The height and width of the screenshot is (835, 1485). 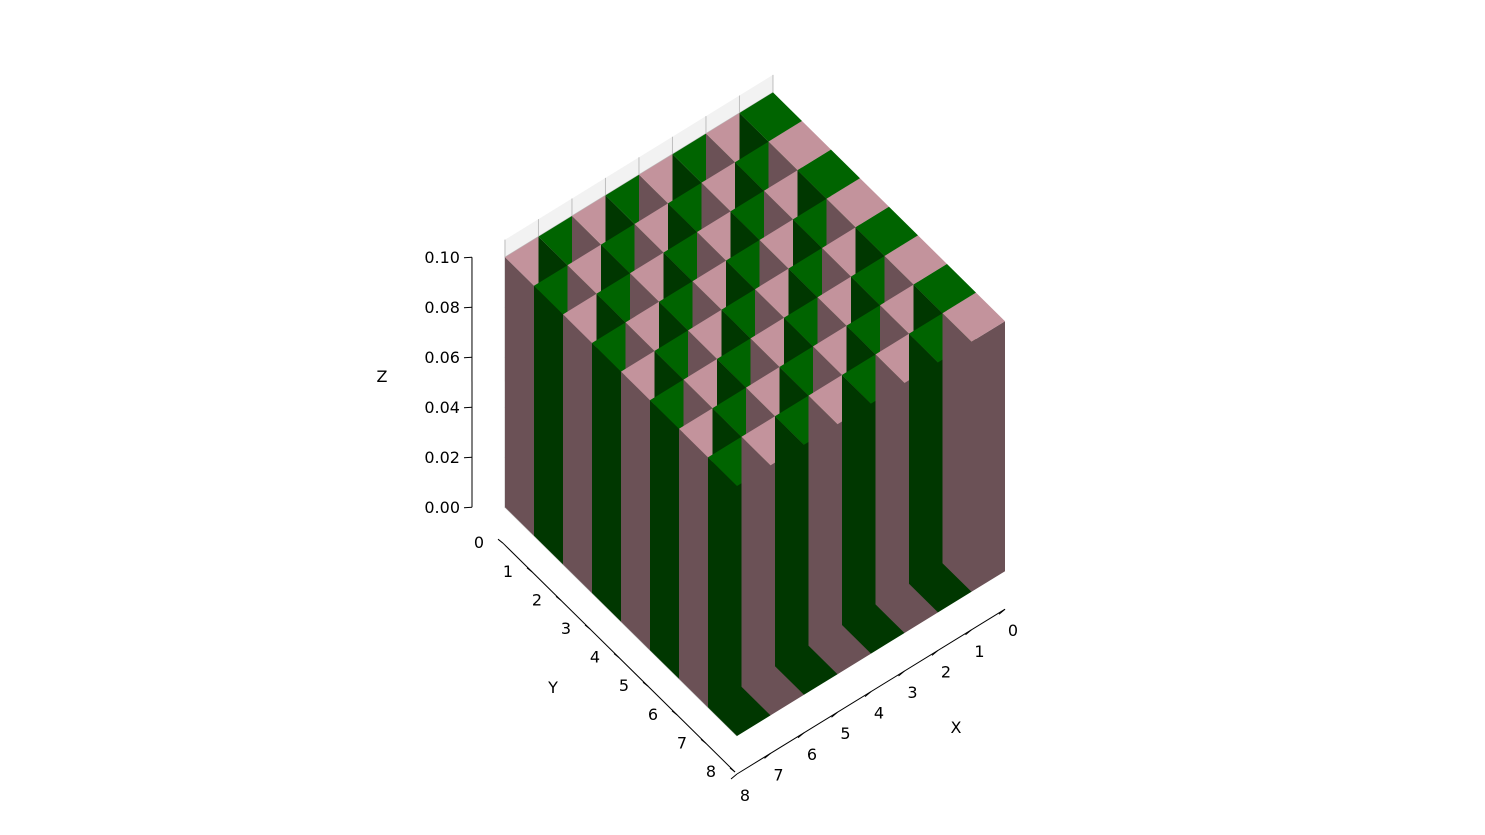 I want to click on y-tick-label: 2, so click(x=537, y=599).